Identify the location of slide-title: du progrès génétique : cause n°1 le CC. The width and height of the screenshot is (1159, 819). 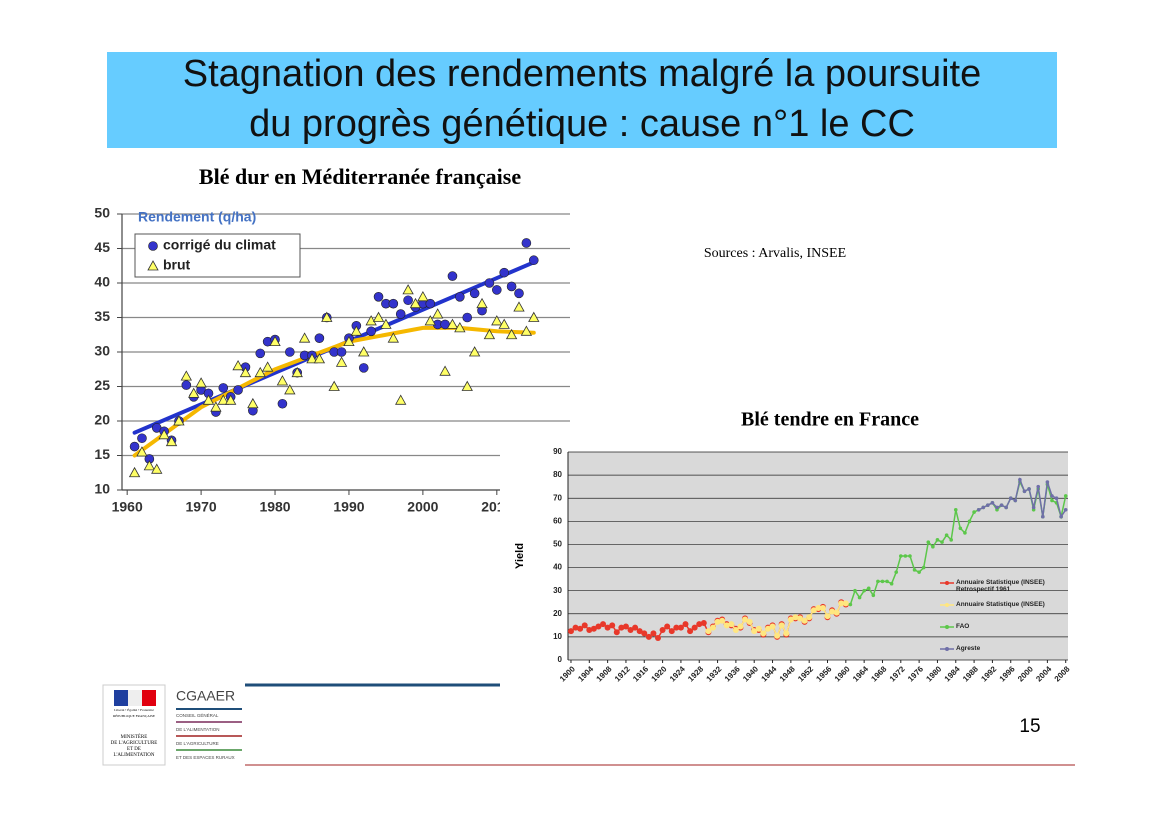
(582, 124).